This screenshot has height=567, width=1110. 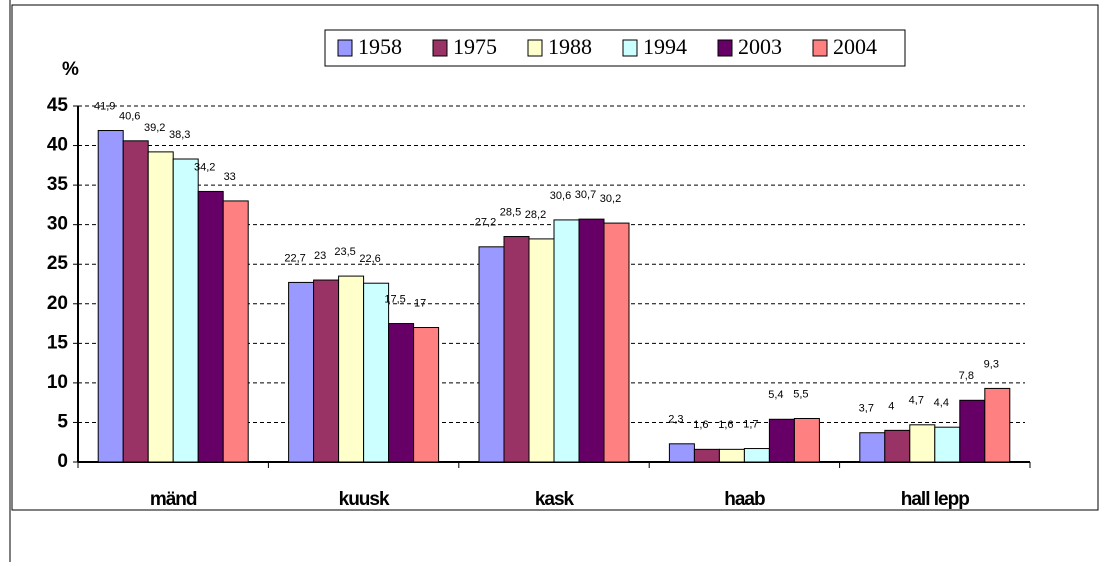 I want to click on y-tick-label: 40, so click(x=57, y=145).